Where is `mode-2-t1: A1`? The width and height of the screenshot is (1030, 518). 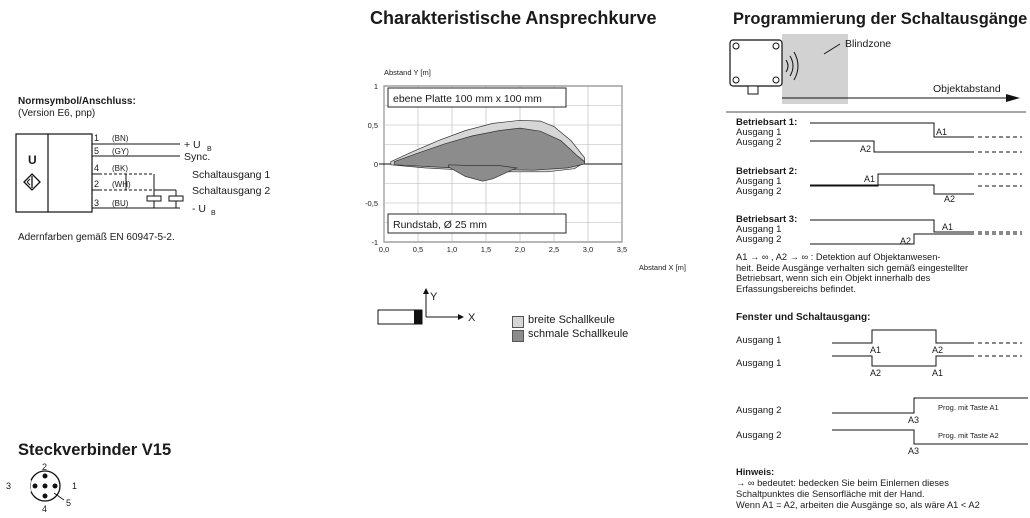
mode-2-t1: A1 is located at coordinates (869, 179).